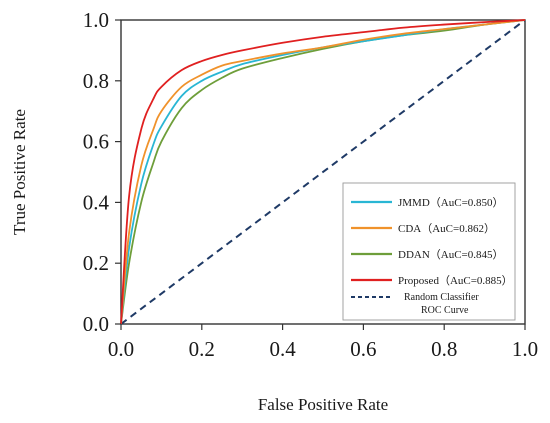 This screenshot has width=550, height=423. Describe the element at coordinates (102, 172) in the screenshot. I see `y-axis-ticks: 0.0 0.2 0.4 0.6 0.8 1.0` at that location.